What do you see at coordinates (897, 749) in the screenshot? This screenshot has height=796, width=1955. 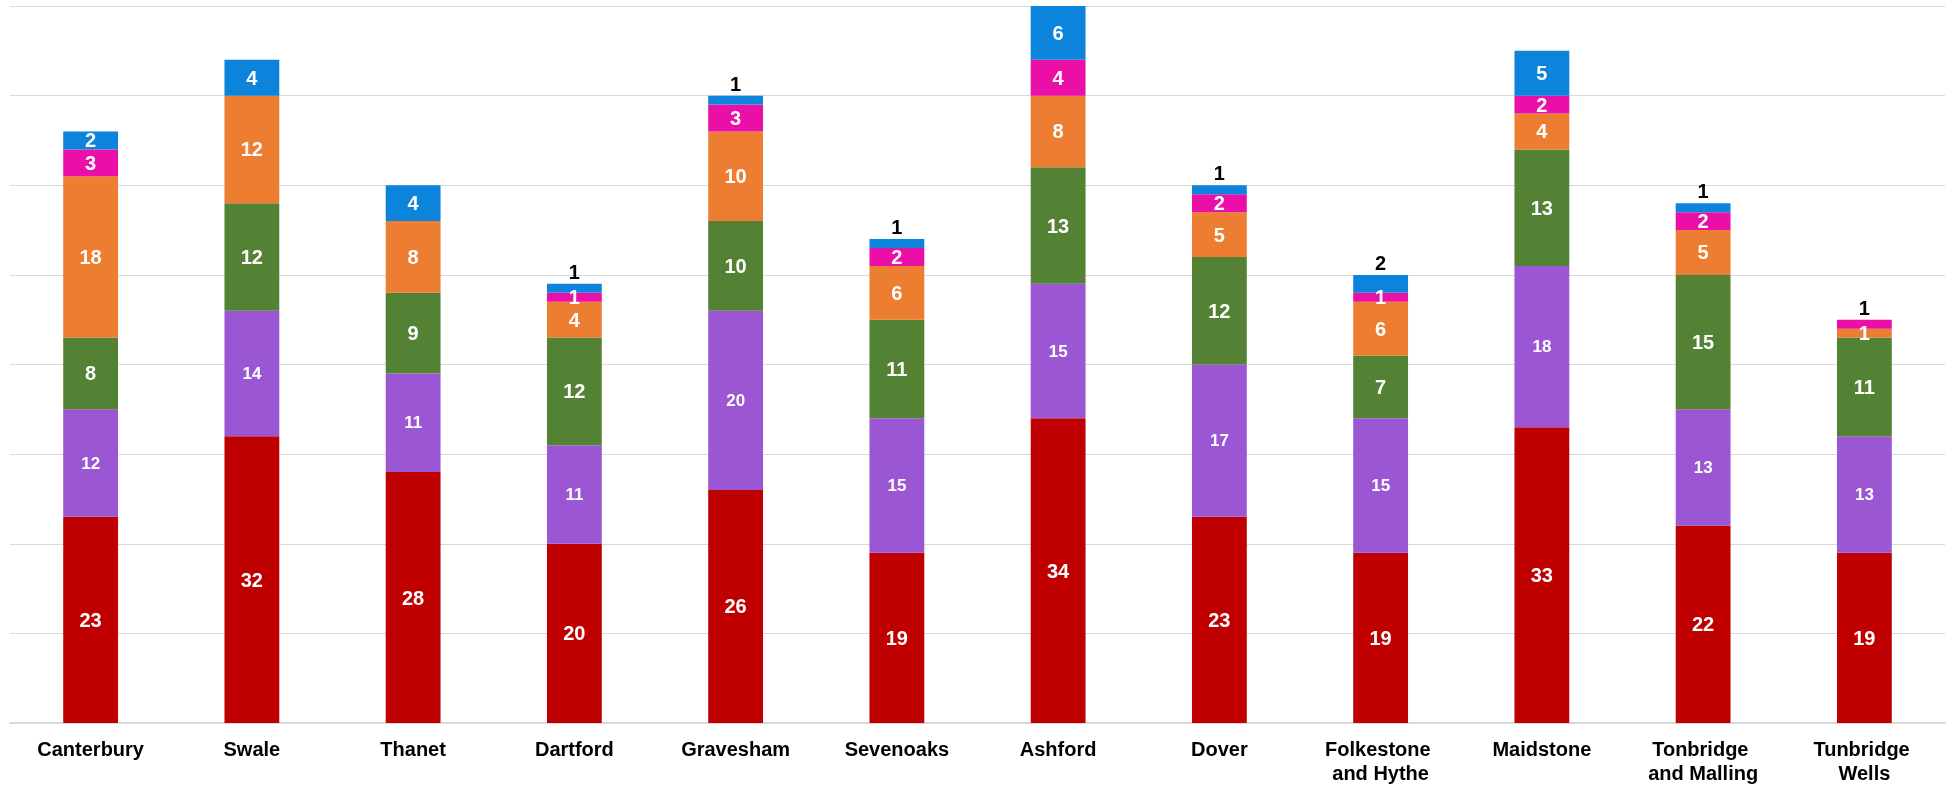 I see `x-tick-label: Sevenoaks` at bounding box center [897, 749].